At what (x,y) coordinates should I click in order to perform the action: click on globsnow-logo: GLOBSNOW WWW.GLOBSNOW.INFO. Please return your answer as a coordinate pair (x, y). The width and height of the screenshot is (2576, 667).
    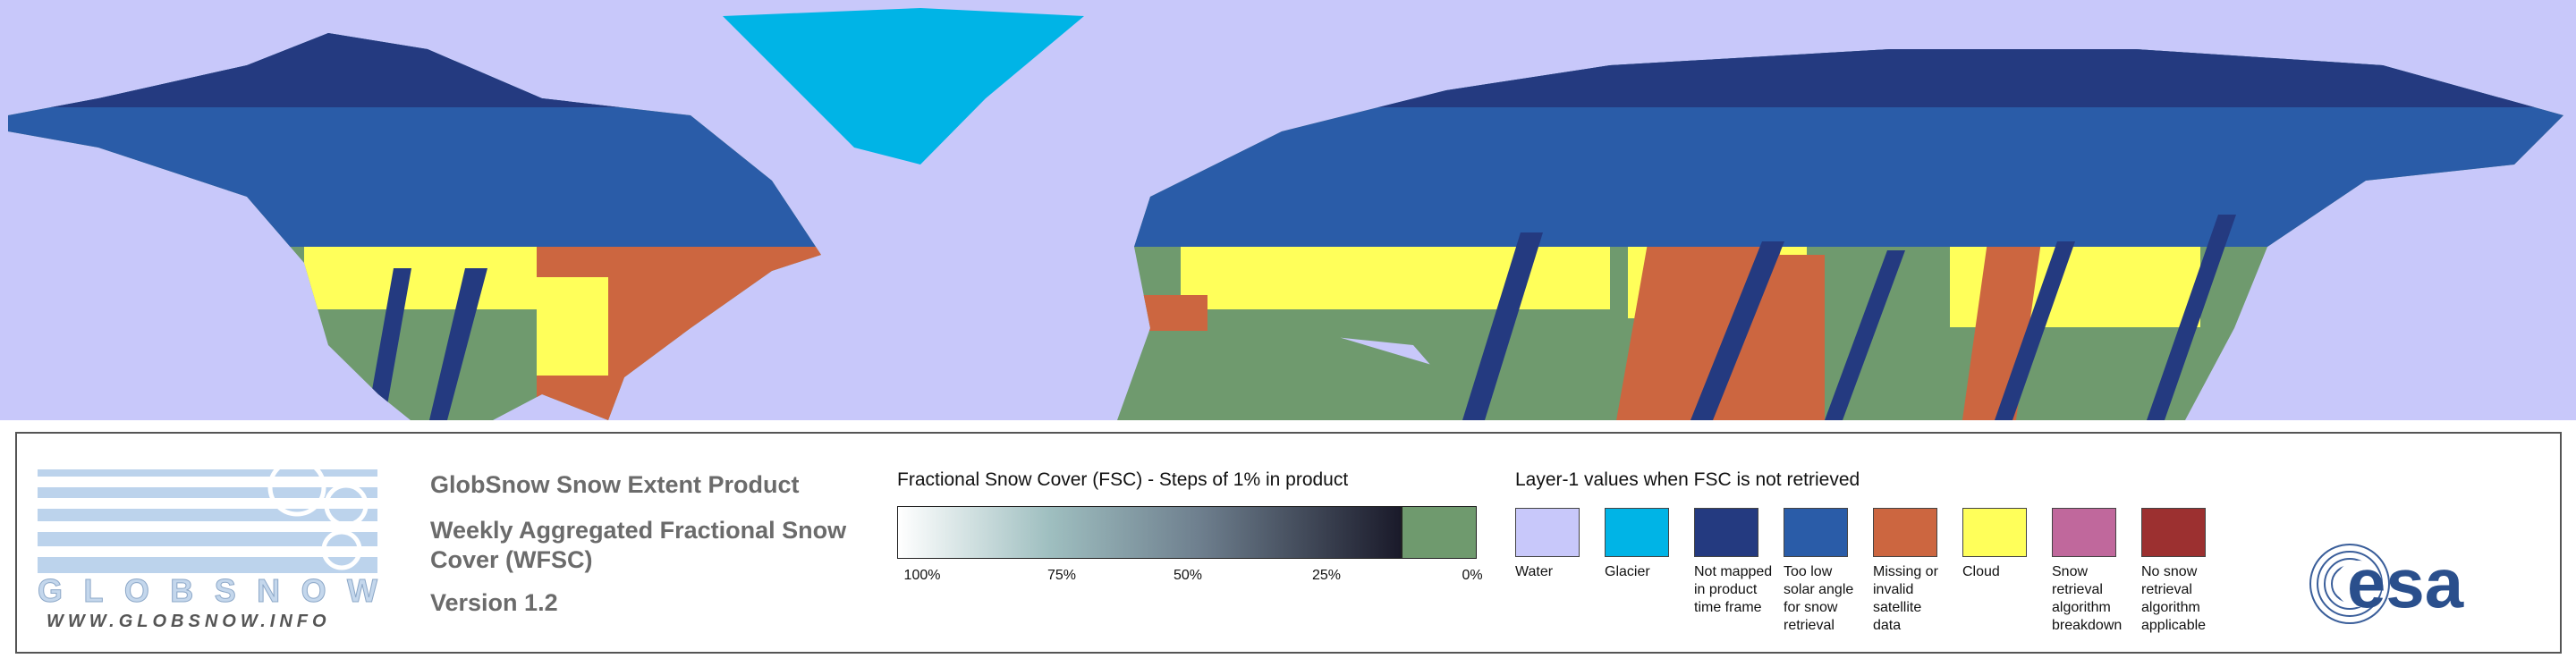
    Looking at the image, I should click on (208, 545).